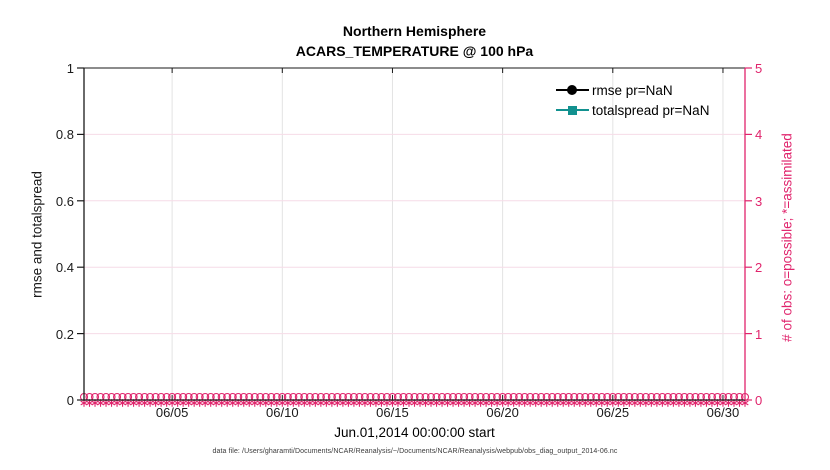 Image resolution: width=830 pixels, height=470 pixels. Describe the element at coordinates (759, 268) in the screenshot. I see `right-y-tick-label: 2` at that location.